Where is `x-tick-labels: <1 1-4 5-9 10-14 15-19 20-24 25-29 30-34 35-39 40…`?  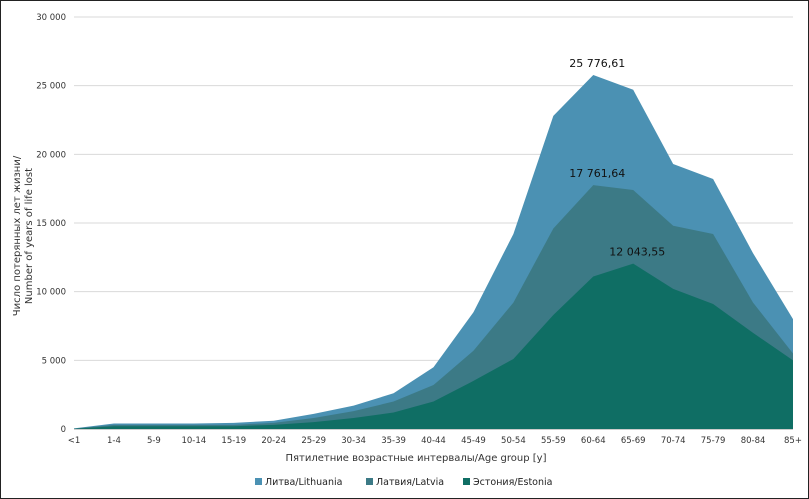 x-tick-labels: <1 1-4 5-9 10-14 15-19 20-24 25-29 30-34 35-39 40… is located at coordinates (435, 441).